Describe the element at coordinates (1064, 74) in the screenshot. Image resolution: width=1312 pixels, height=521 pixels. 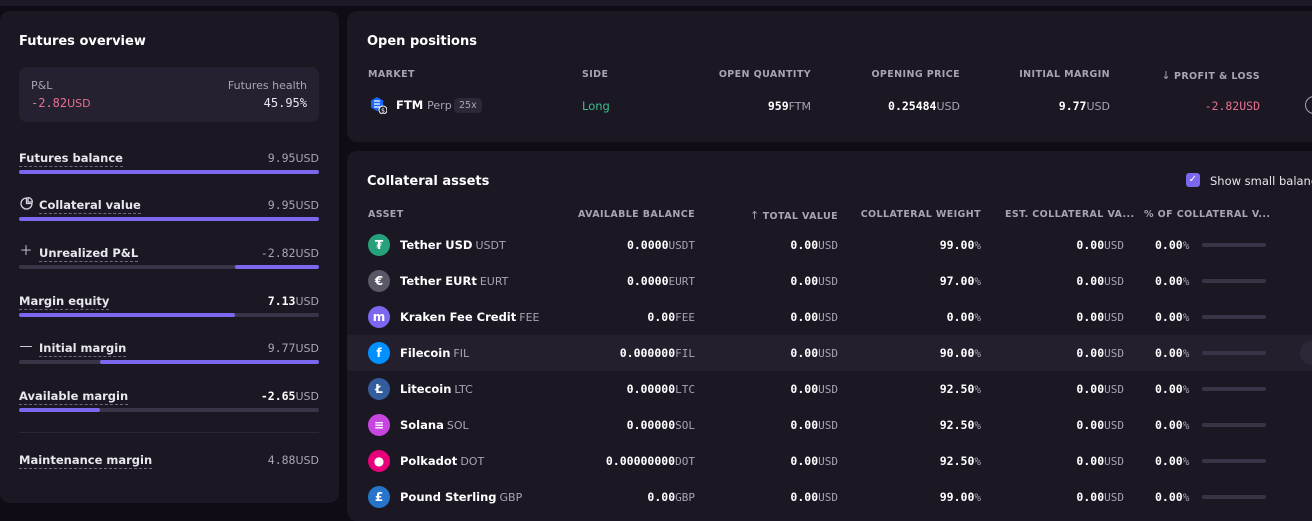
I see `column-header-initial-margin: INITIAL MARGIN` at that location.